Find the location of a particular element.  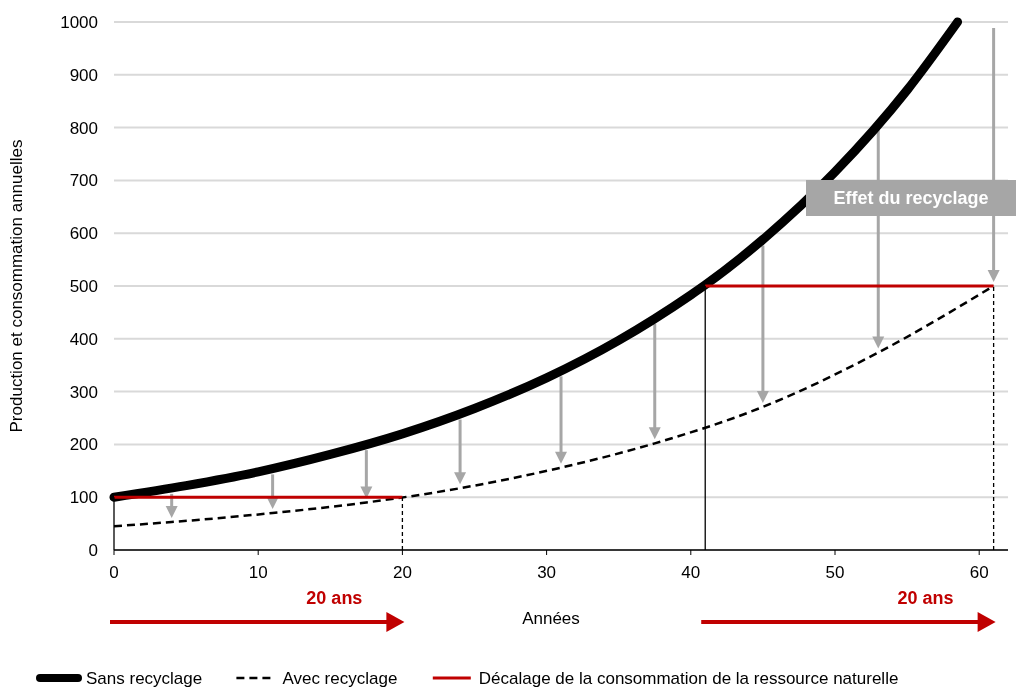

x-tick-label: 50 is located at coordinates (835, 572).